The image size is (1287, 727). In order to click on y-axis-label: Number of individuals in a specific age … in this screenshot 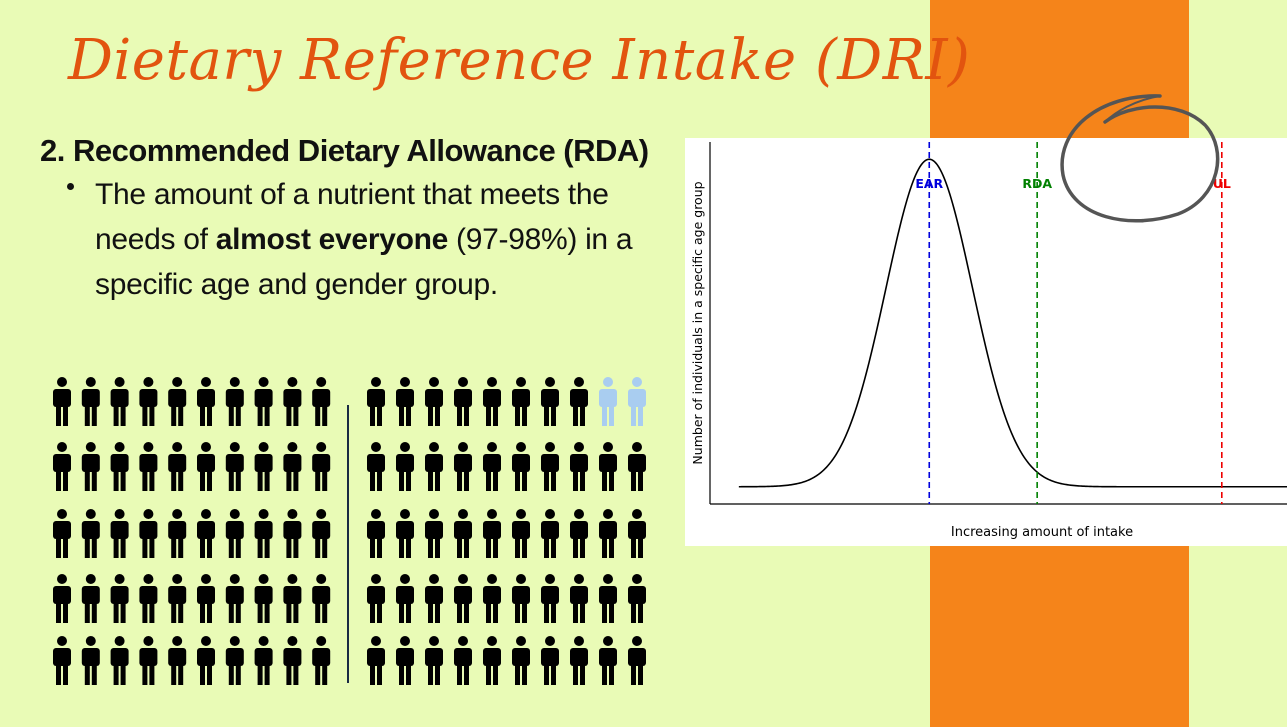, I will do `click(697, 322)`.